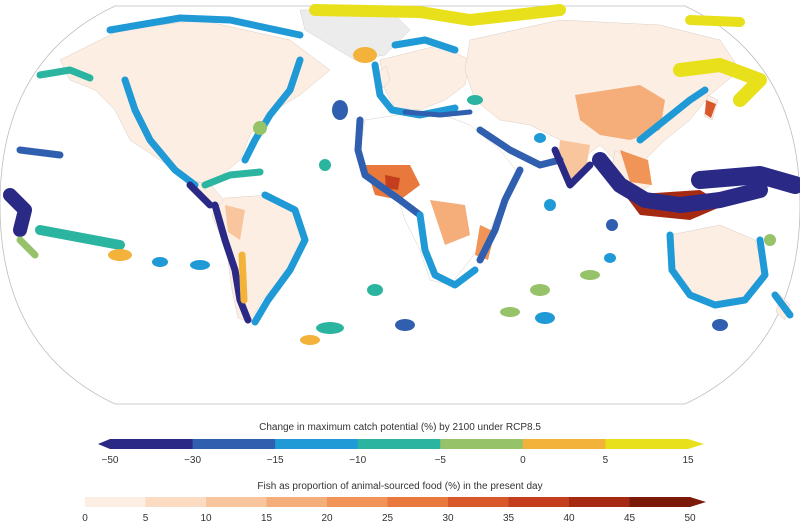 The height and width of the screenshot is (527, 800). I want to click on legend_catch-tick-label: 5, so click(605, 460).